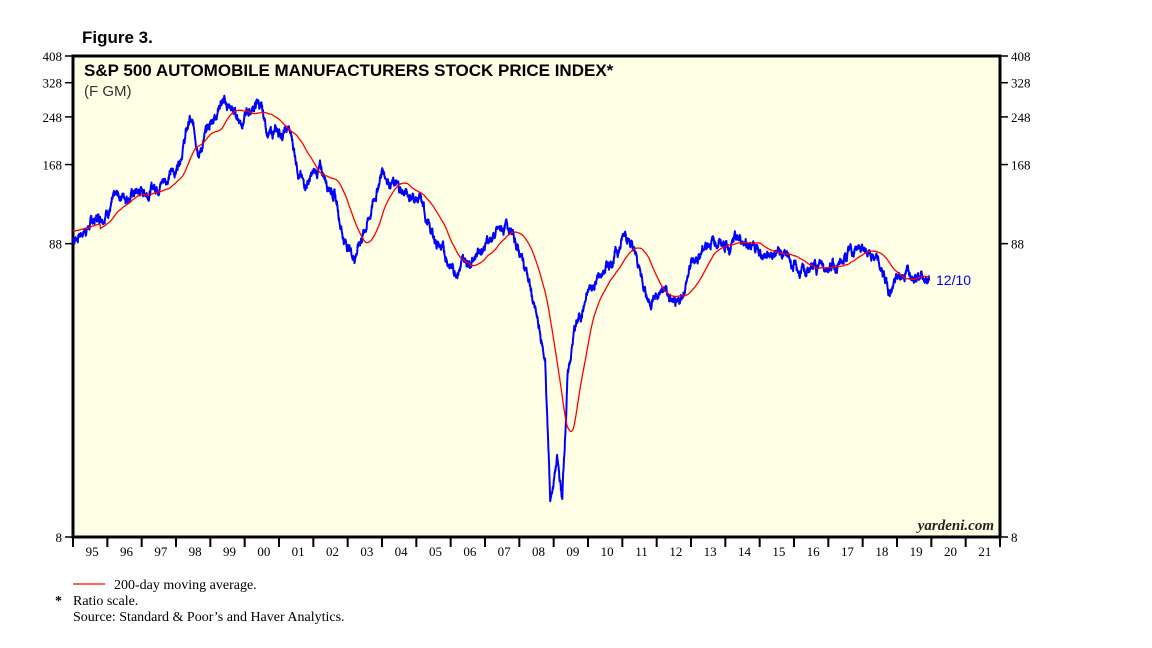 This screenshot has width=1152, height=648. Describe the element at coordinates (641, 551) in the screenshot. I see `x-tick-label: 11` at that location.